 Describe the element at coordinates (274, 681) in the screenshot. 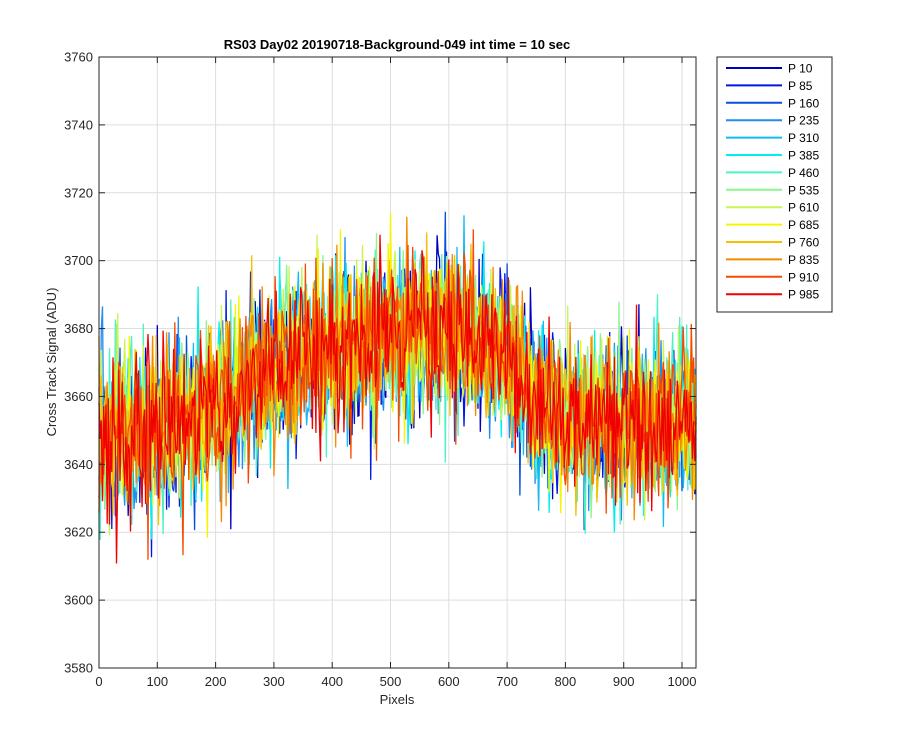

I see `x-tick-label: 300` at that location.